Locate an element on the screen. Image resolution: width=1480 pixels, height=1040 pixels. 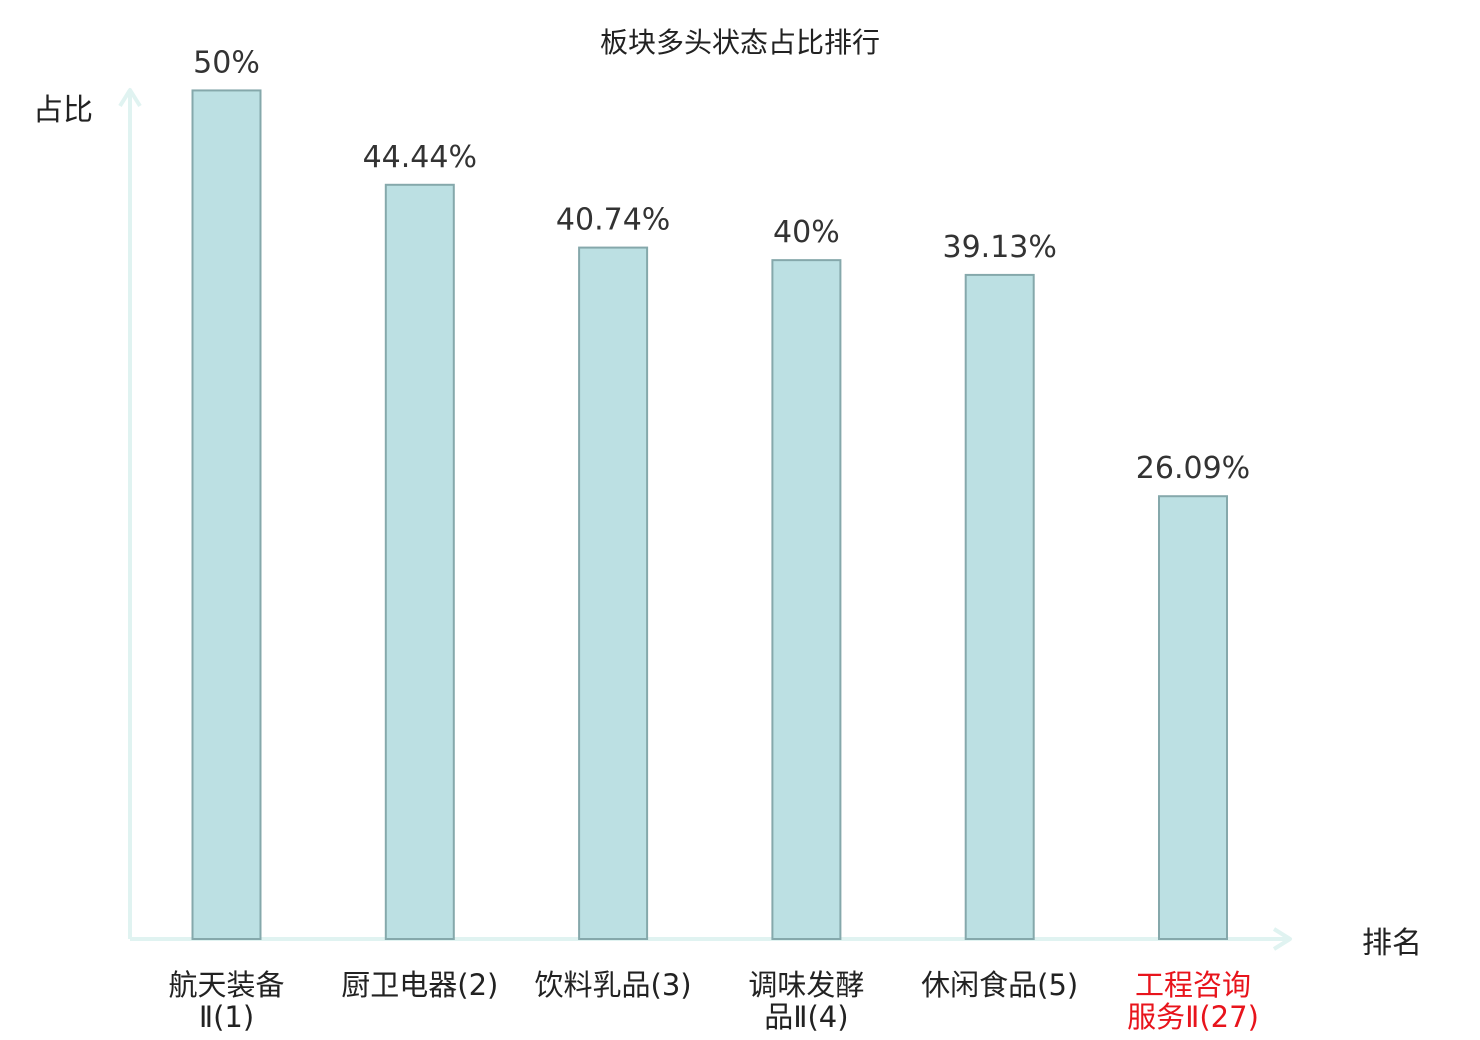
x-tick-label-3: 饮料乳品(3) is located at coordinates (613, 985).